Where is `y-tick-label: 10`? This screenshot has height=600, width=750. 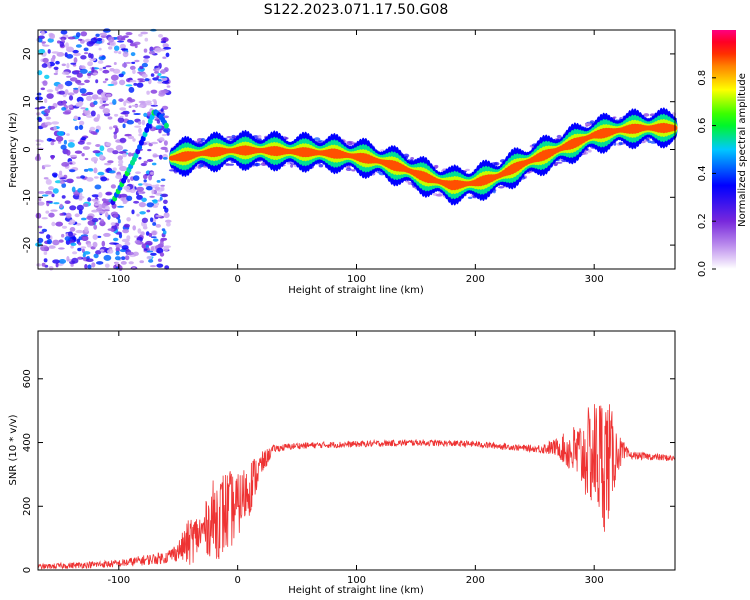
y-tick-label: 10 is located at coordinates (27, 101).